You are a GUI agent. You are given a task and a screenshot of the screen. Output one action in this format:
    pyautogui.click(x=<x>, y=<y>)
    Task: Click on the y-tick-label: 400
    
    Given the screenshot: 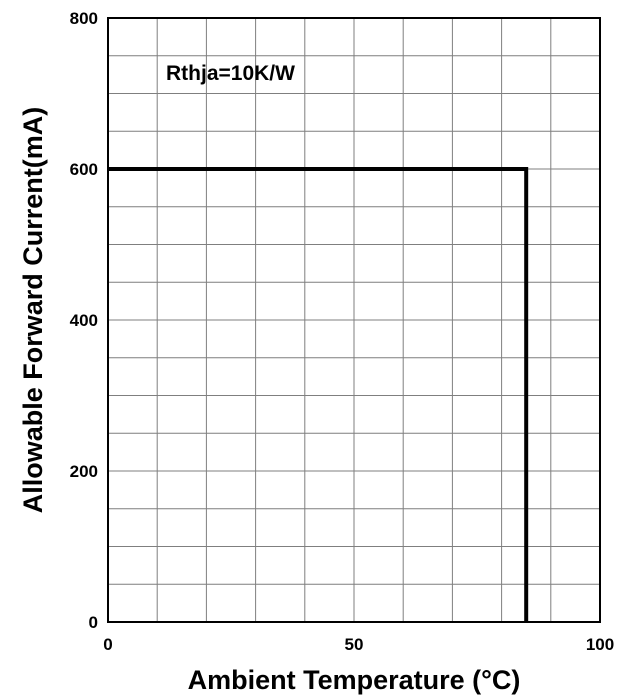 What is the action you would take?
    pyautogui.click(x=84, y=320)
    